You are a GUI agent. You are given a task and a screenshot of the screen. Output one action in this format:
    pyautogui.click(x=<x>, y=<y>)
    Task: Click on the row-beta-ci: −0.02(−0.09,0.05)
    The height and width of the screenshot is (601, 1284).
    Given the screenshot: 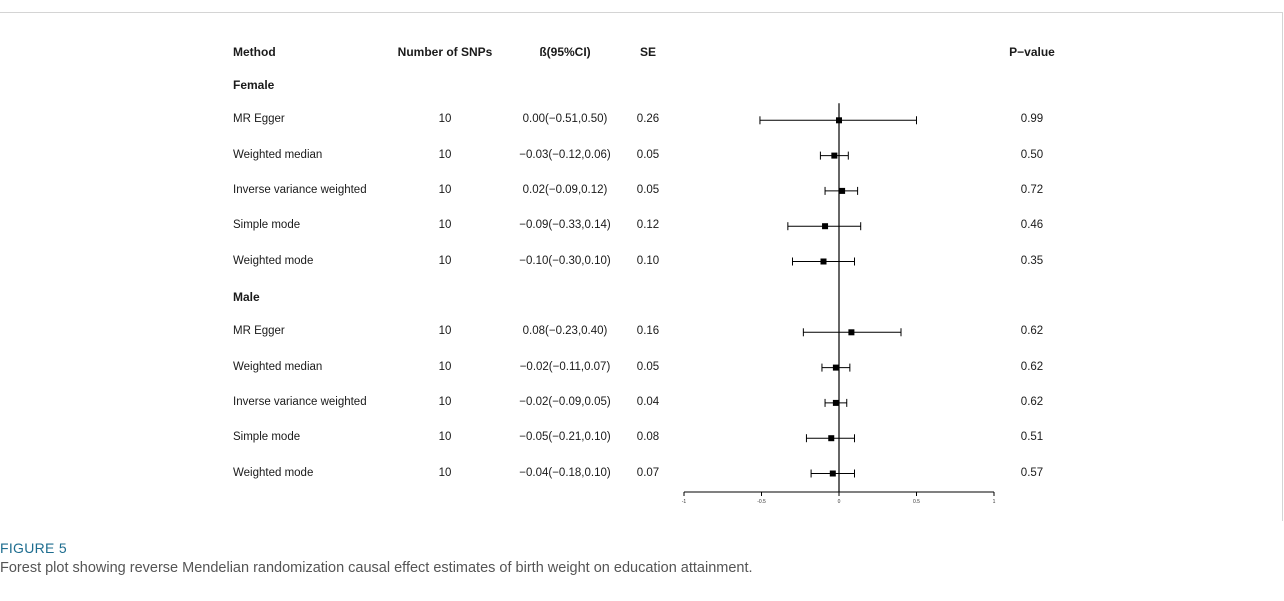 What is the action you would take?
    pyautogui.click(x=565, y=401)
    